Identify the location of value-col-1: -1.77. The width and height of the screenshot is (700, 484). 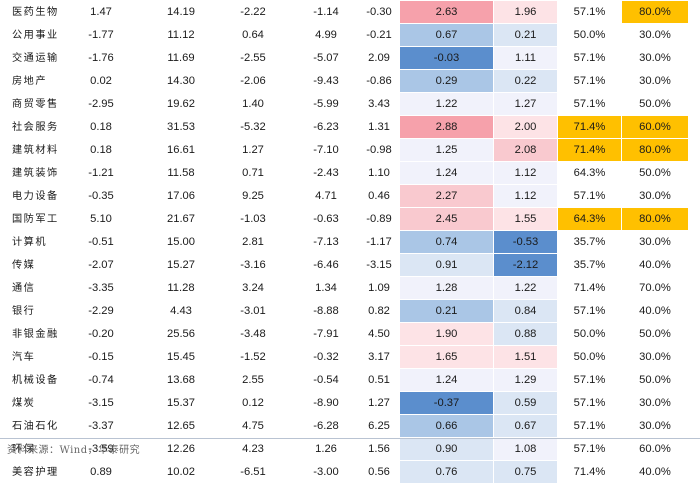
(101, 35).